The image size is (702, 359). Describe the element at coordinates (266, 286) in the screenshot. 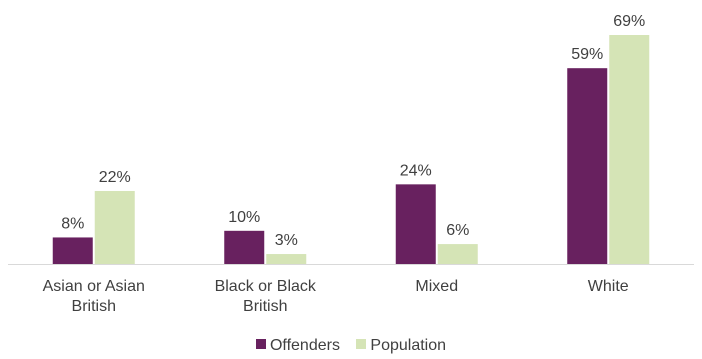

I see `x-tick-label-line: Black or Black` at that location.